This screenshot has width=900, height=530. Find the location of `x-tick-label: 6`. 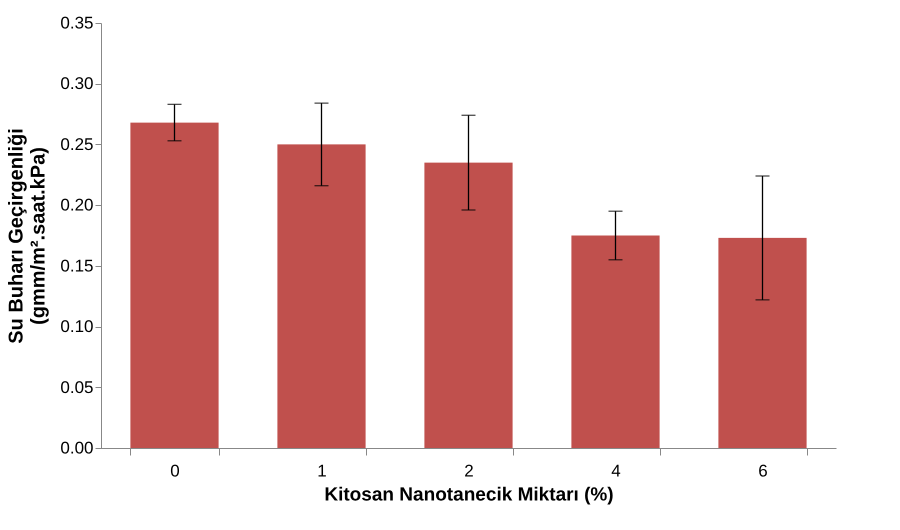

x-tick-label: 6 is located at coordinates (763, 471).